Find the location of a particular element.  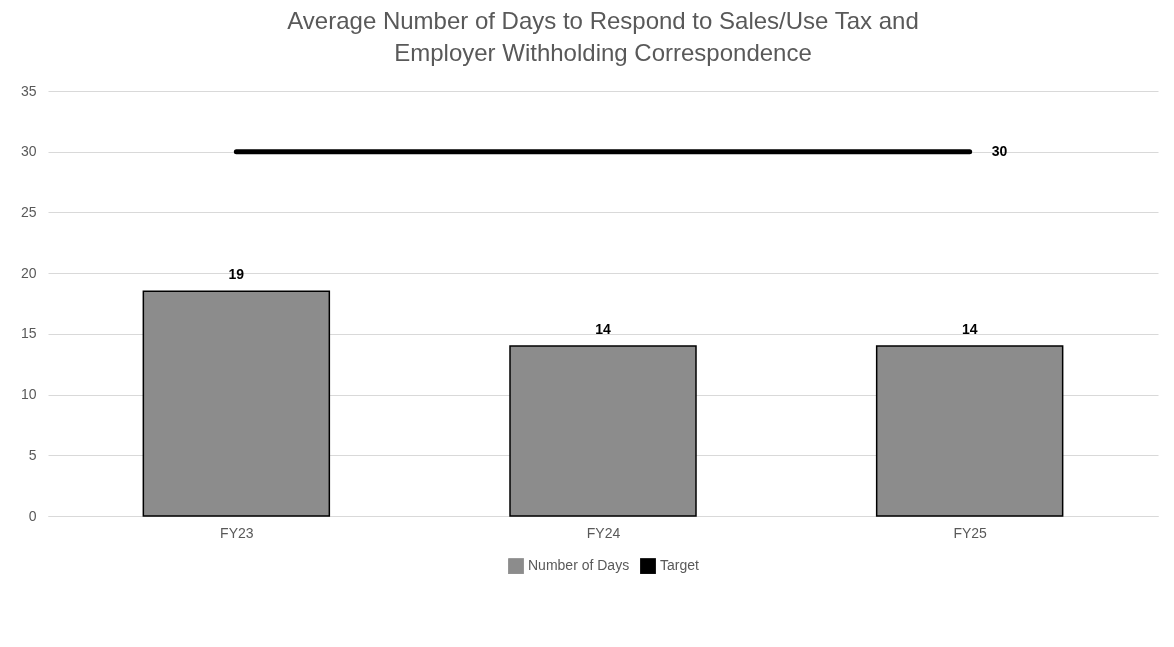

y-tick-label: 35 is located at coordinates (28, 90).